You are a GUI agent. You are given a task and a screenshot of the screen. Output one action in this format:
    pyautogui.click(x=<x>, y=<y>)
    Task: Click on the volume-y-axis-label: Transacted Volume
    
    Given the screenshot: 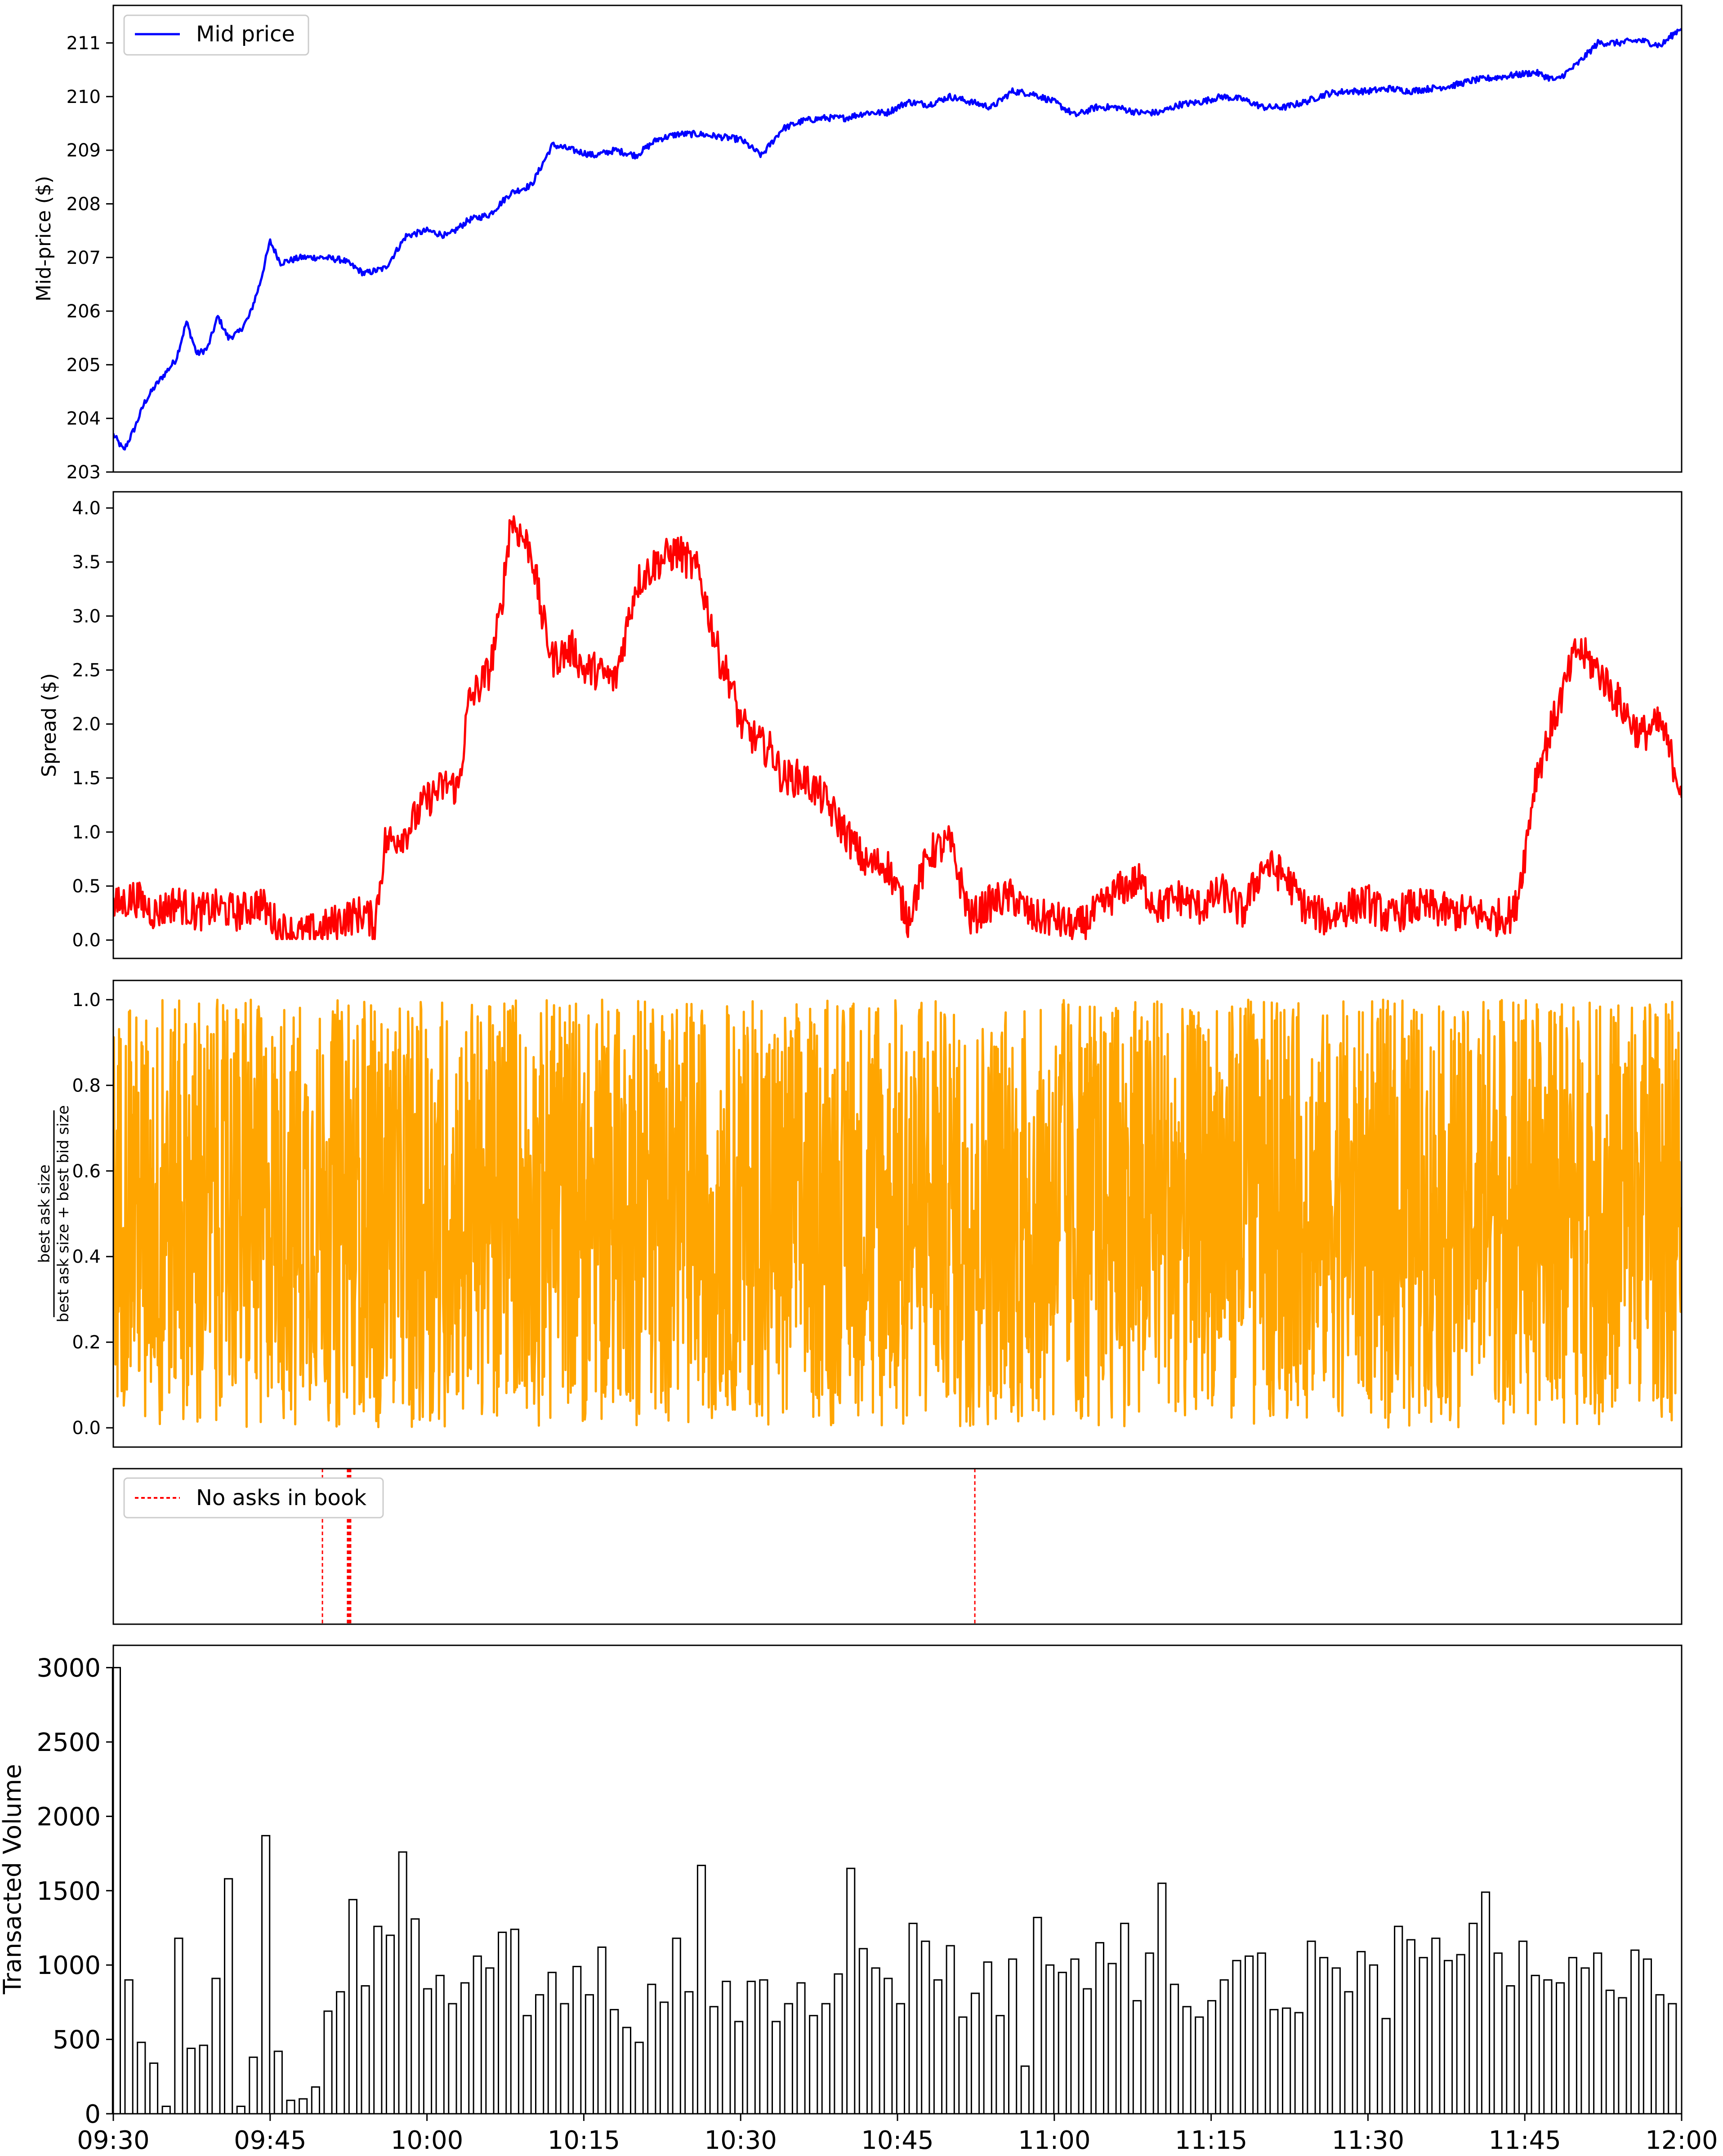 What is the action you would take?
    pyautogui.click(x=14, y=1880)
    